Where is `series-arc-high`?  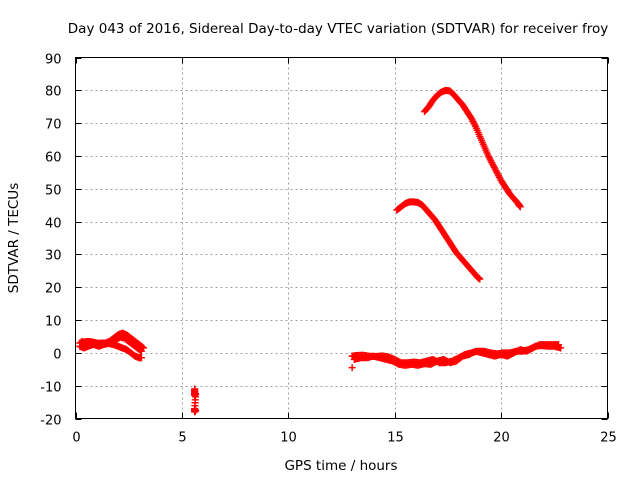 series-arc-high is located at coordinates (472, 148).